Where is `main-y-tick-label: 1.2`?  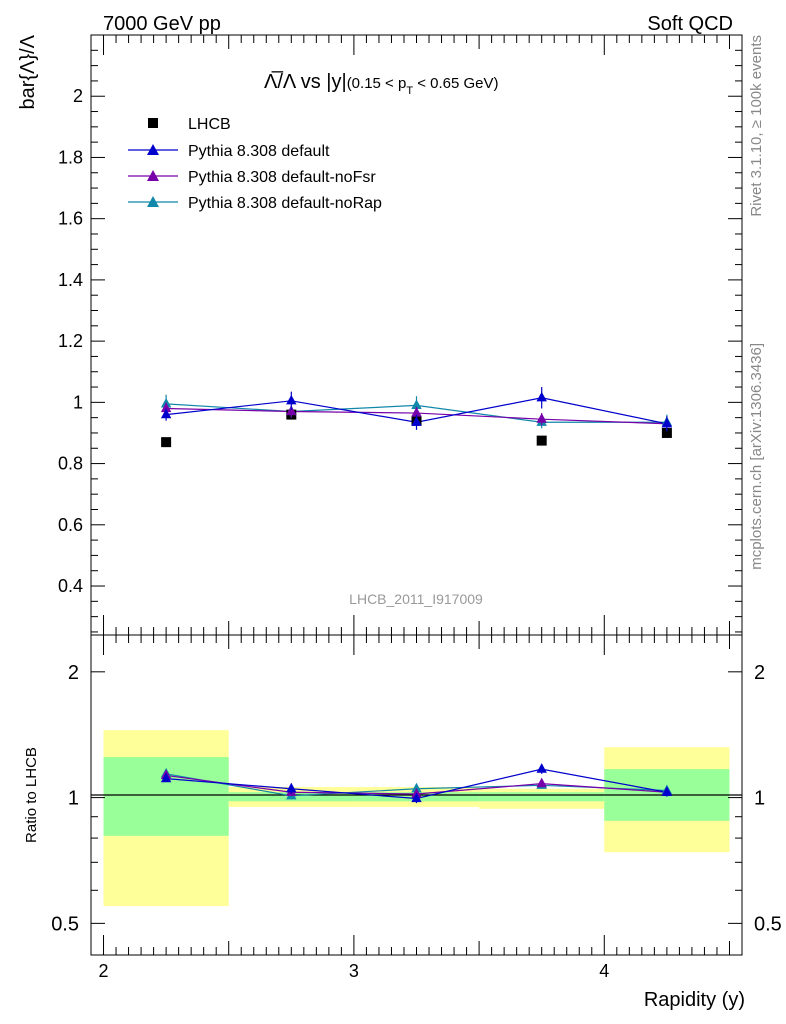
main-y-tick-label: 1.2 is located at coordinates (70, 341).